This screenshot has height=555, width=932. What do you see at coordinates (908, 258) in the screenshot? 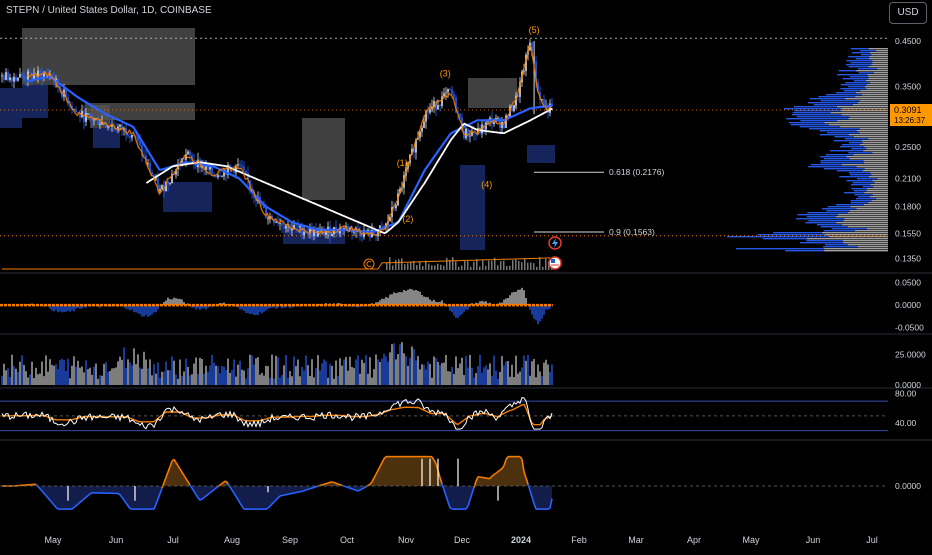
I see `price-axis-tick: 0.1350` at bounding box center [908, 258].